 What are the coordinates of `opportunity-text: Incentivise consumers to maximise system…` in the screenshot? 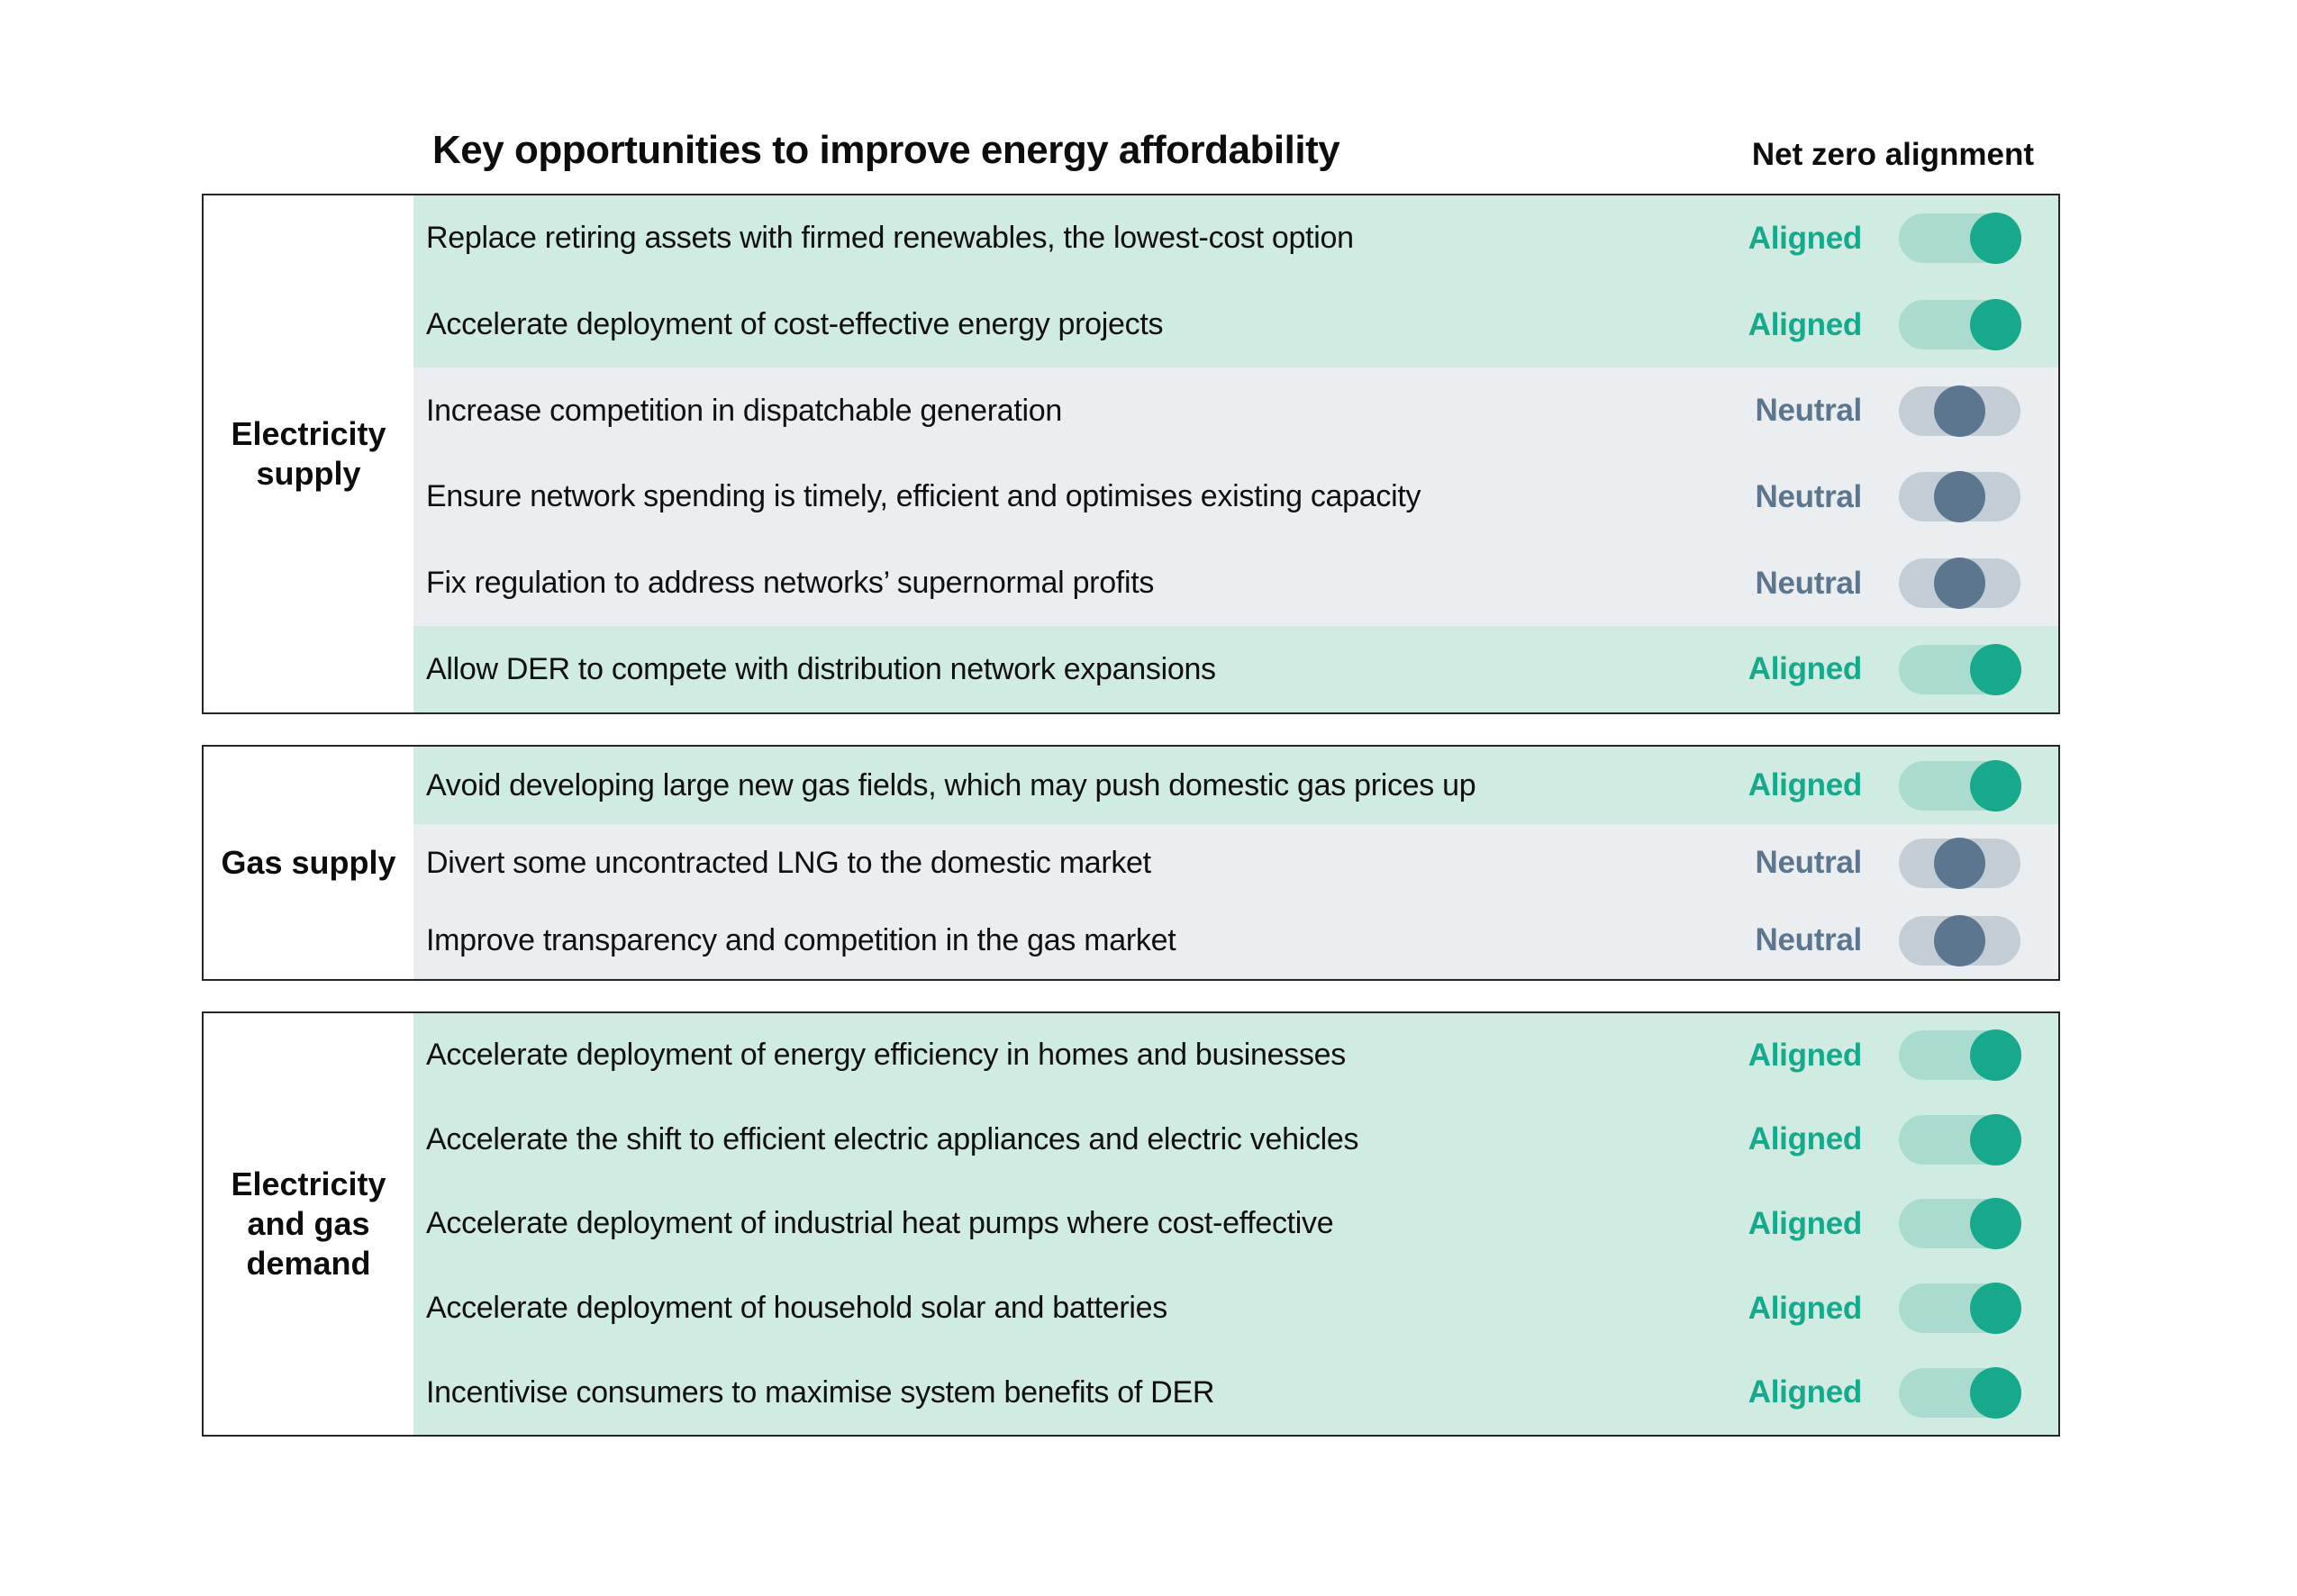 It's located at (820, 1392).